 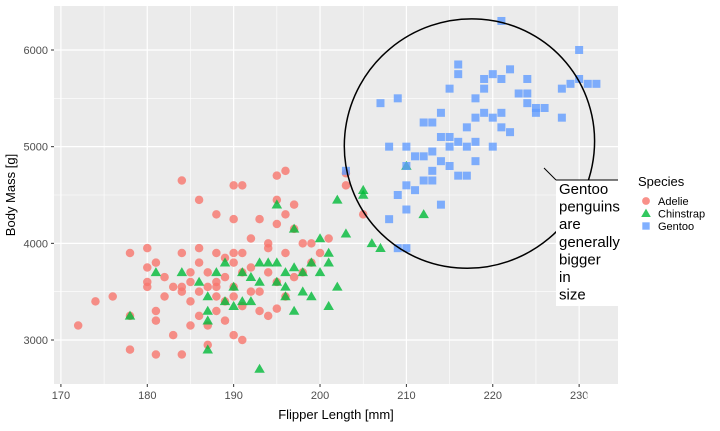 I want to click on legend-label: Chinstrap, so click(x=681, y=215).